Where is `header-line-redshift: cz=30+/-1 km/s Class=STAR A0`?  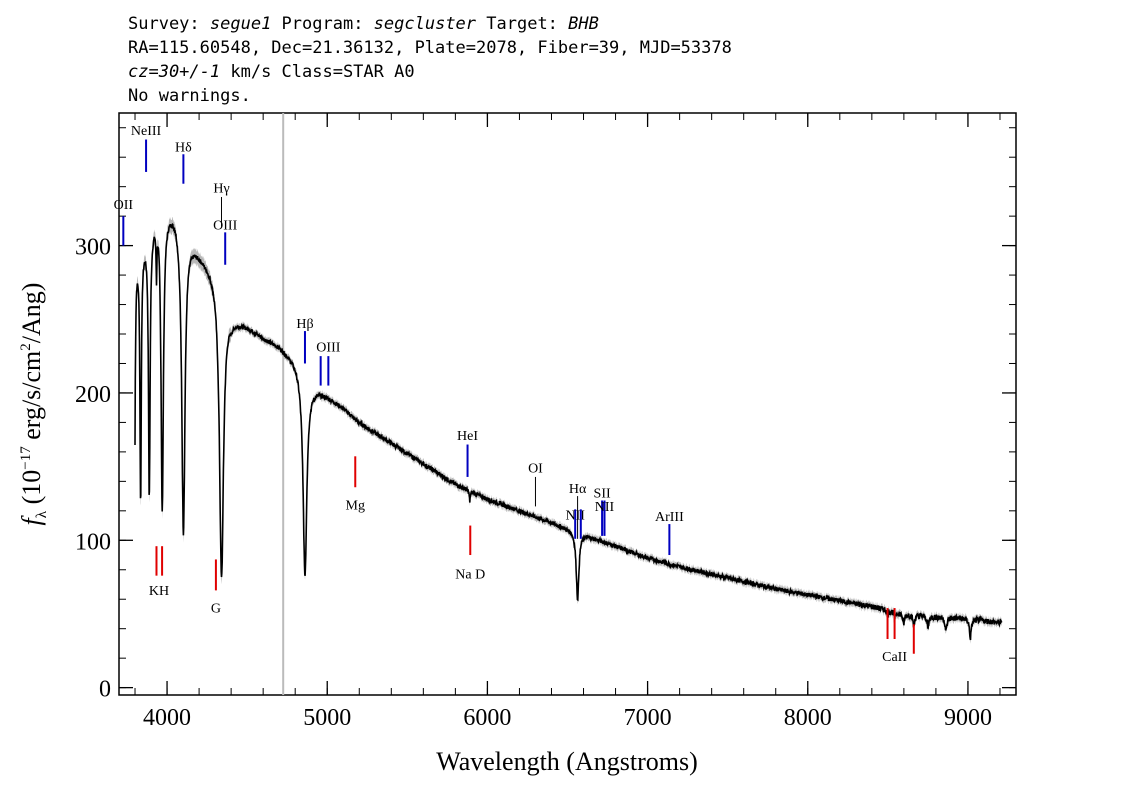
header-line-redshift: cz=30+/-1 km/s Class=STAR A0 is located at coordinates (430, 72).